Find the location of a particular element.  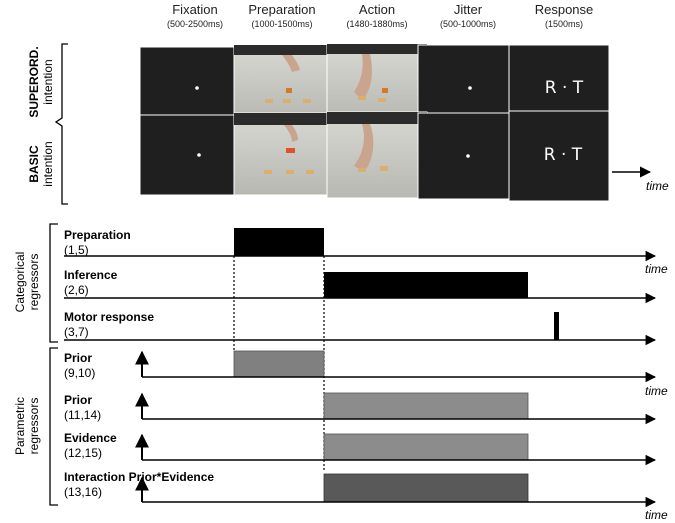

screen-action is located at coordinates (377, 82).